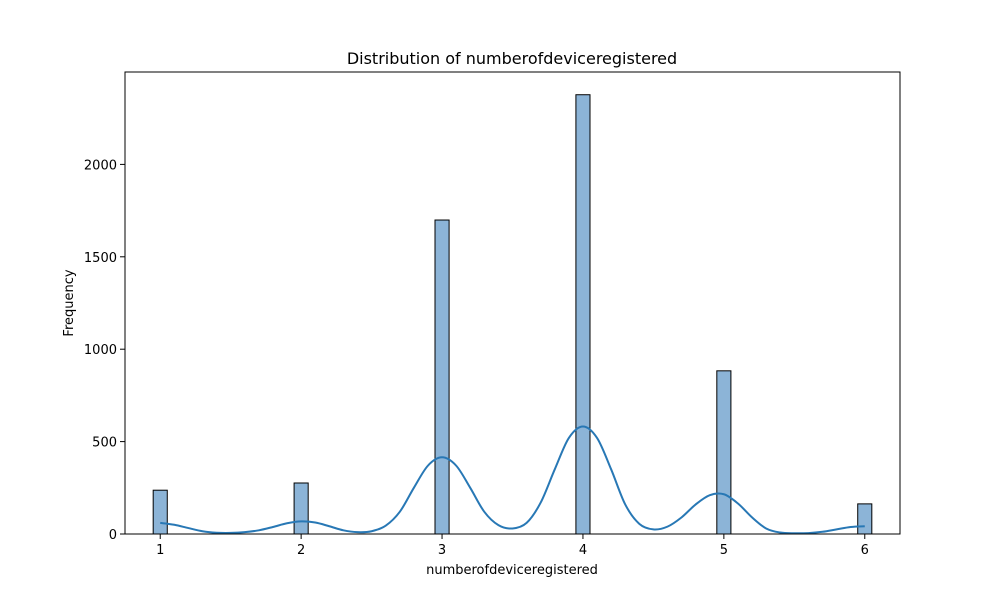 The image size is (1000, 600). What do you see at coordinates (512, 570) in the screenshot?
I see `x-axis-label: numberofdeviceregistered` at bounding box center [512, 570].